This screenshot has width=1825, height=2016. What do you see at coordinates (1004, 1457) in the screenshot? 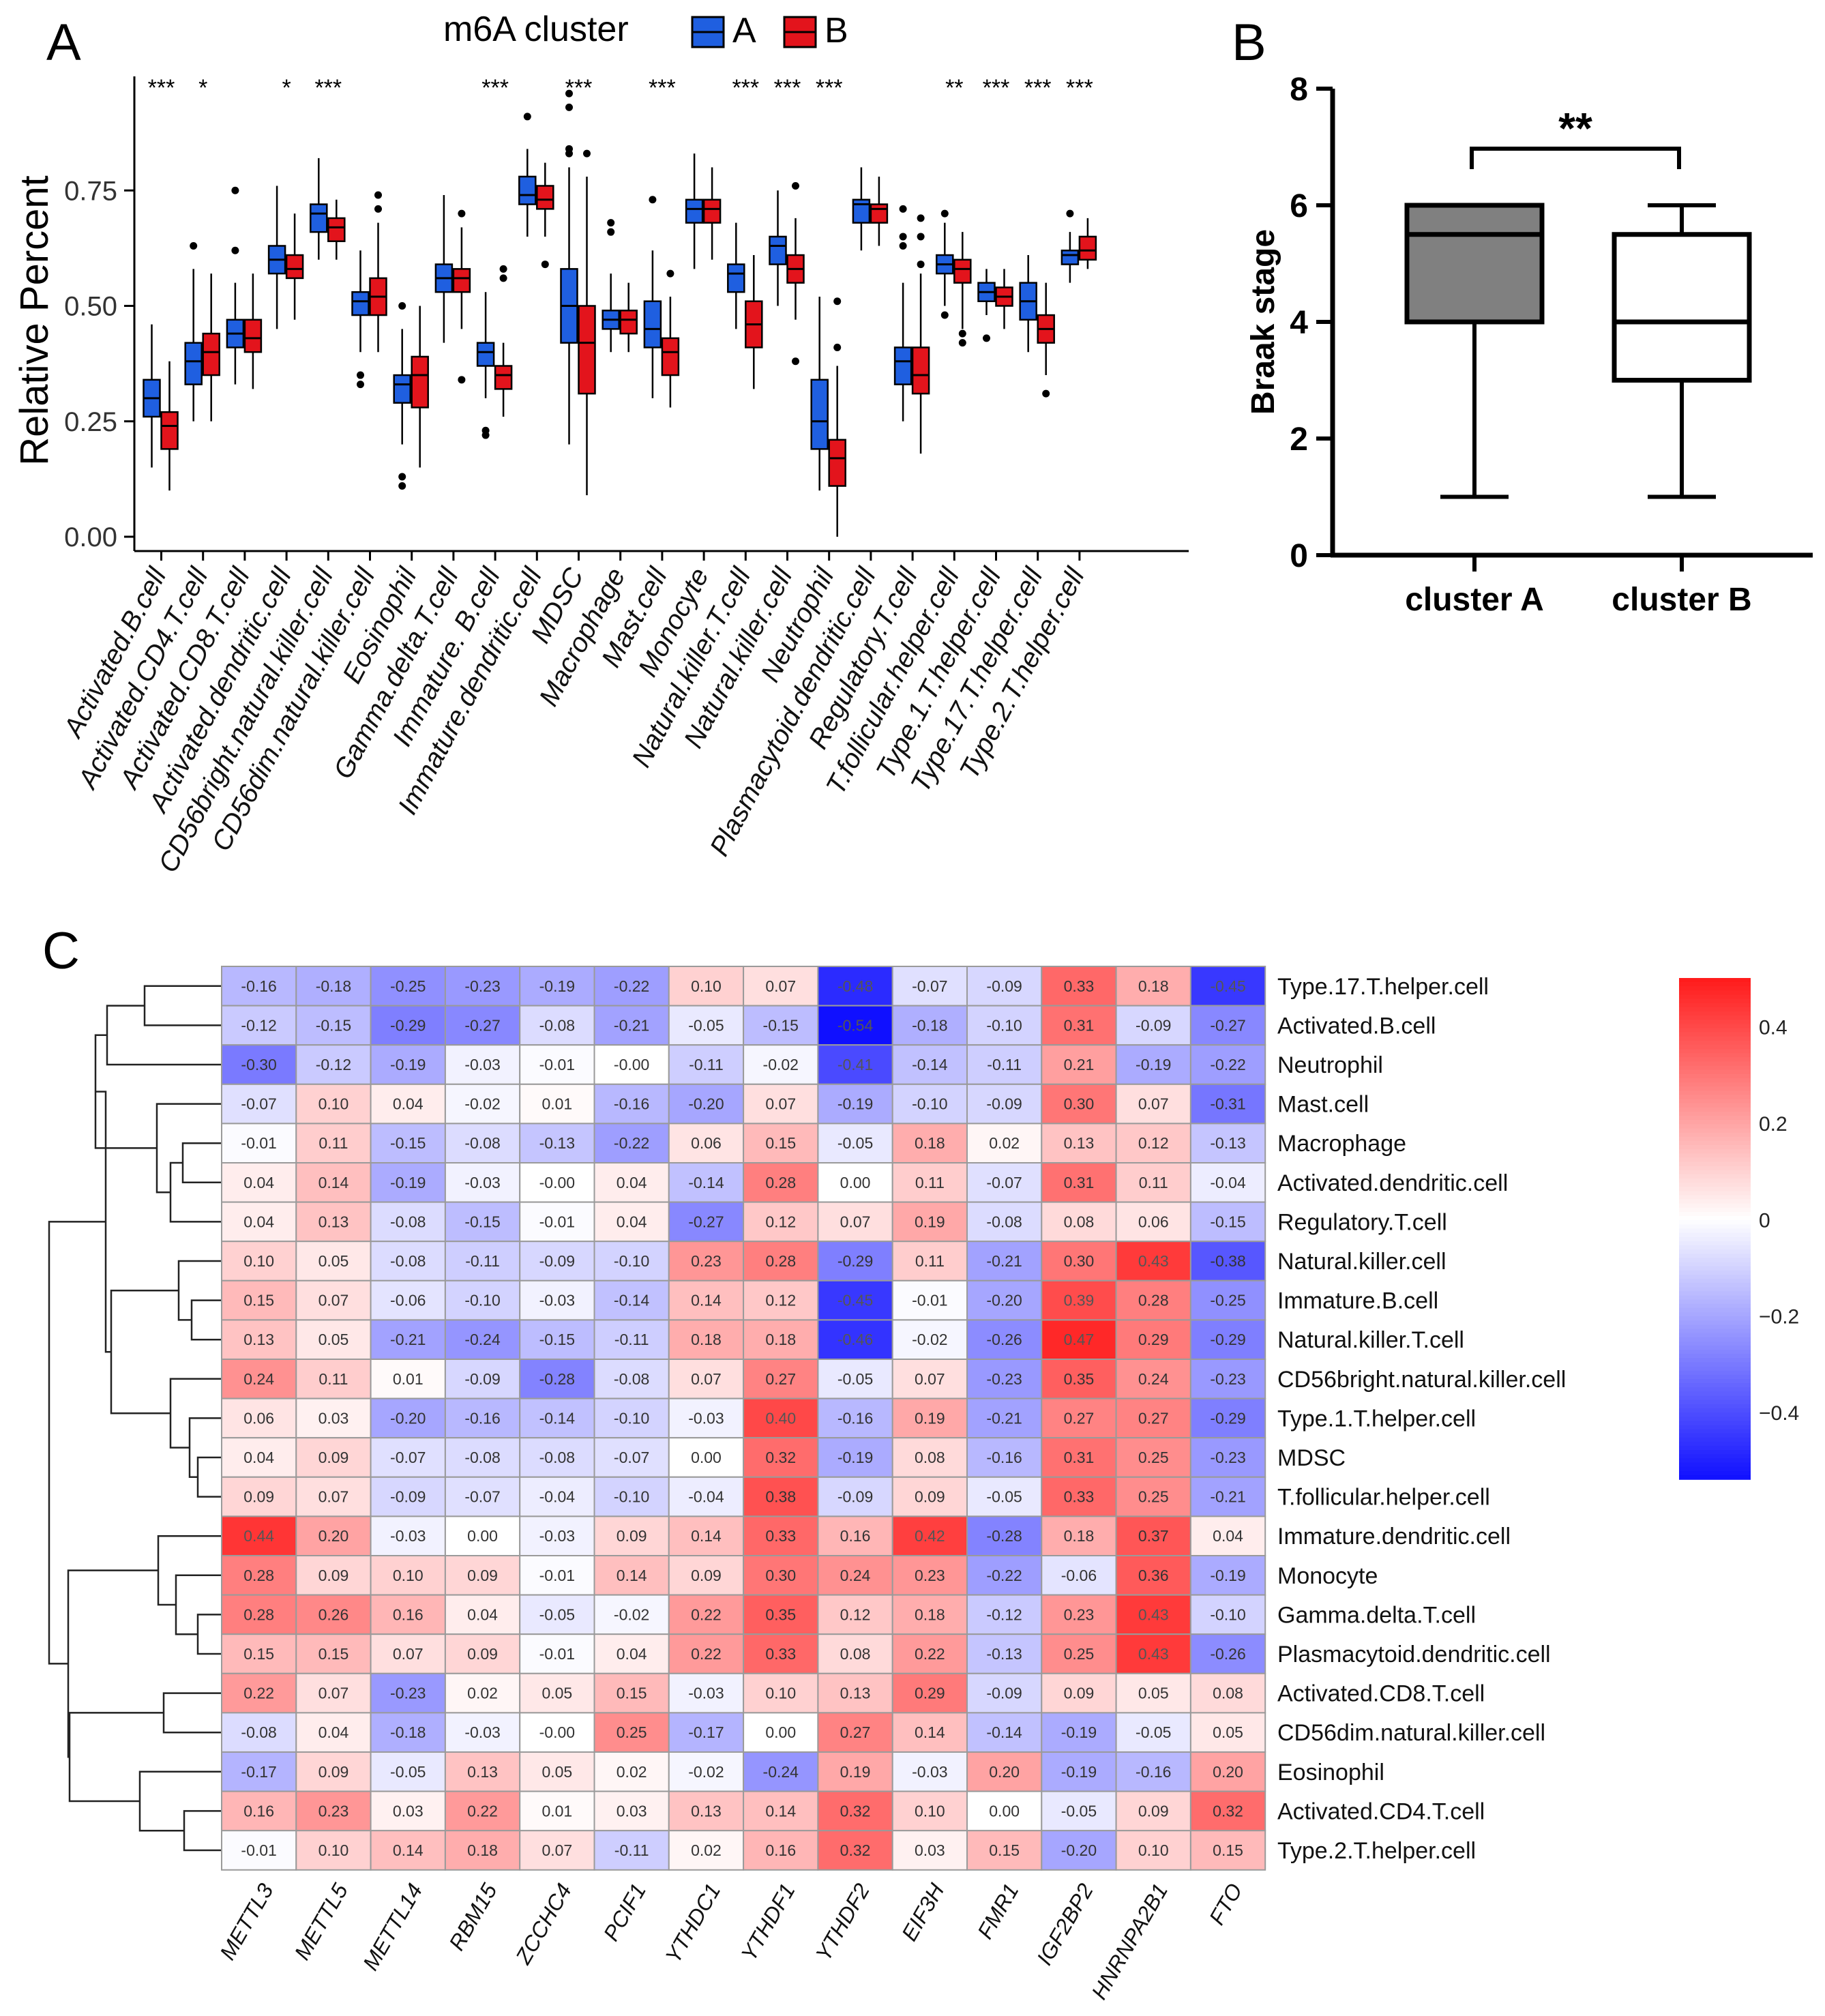
I see `heatmap-cell-value: -0.16` at bounding box center [1004, 1457].